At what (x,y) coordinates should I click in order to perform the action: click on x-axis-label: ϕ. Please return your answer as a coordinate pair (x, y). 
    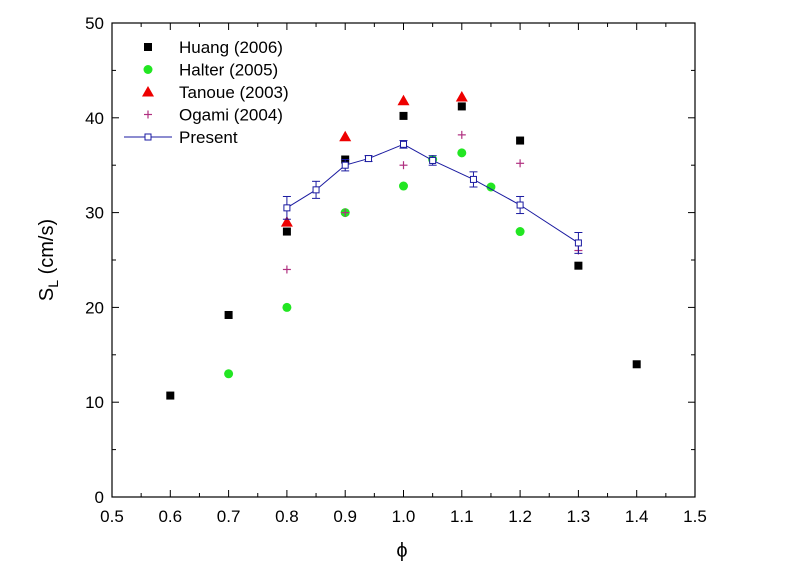
    Looking at the image, I should click on (401, 551).